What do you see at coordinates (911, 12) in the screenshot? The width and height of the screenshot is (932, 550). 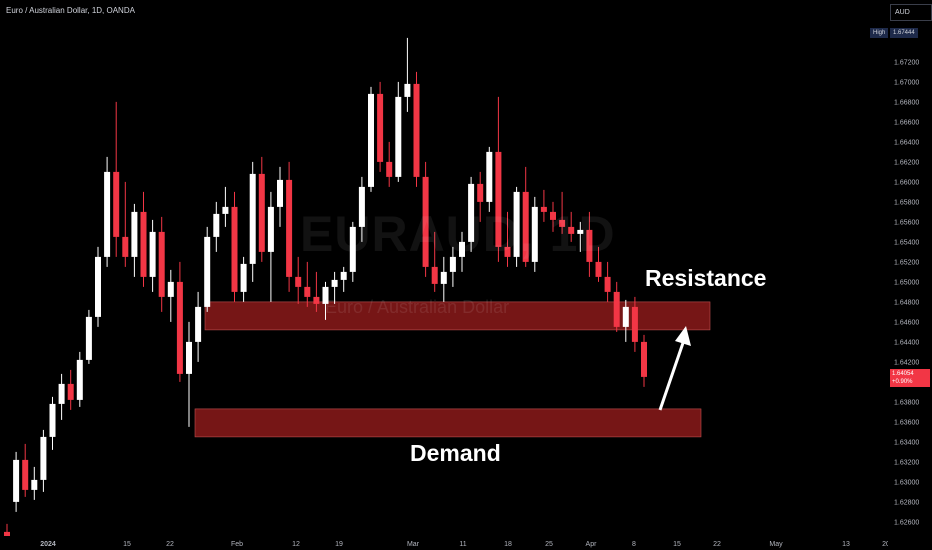 I see `currency-selector: AUD` at bounding box center [911, 12].